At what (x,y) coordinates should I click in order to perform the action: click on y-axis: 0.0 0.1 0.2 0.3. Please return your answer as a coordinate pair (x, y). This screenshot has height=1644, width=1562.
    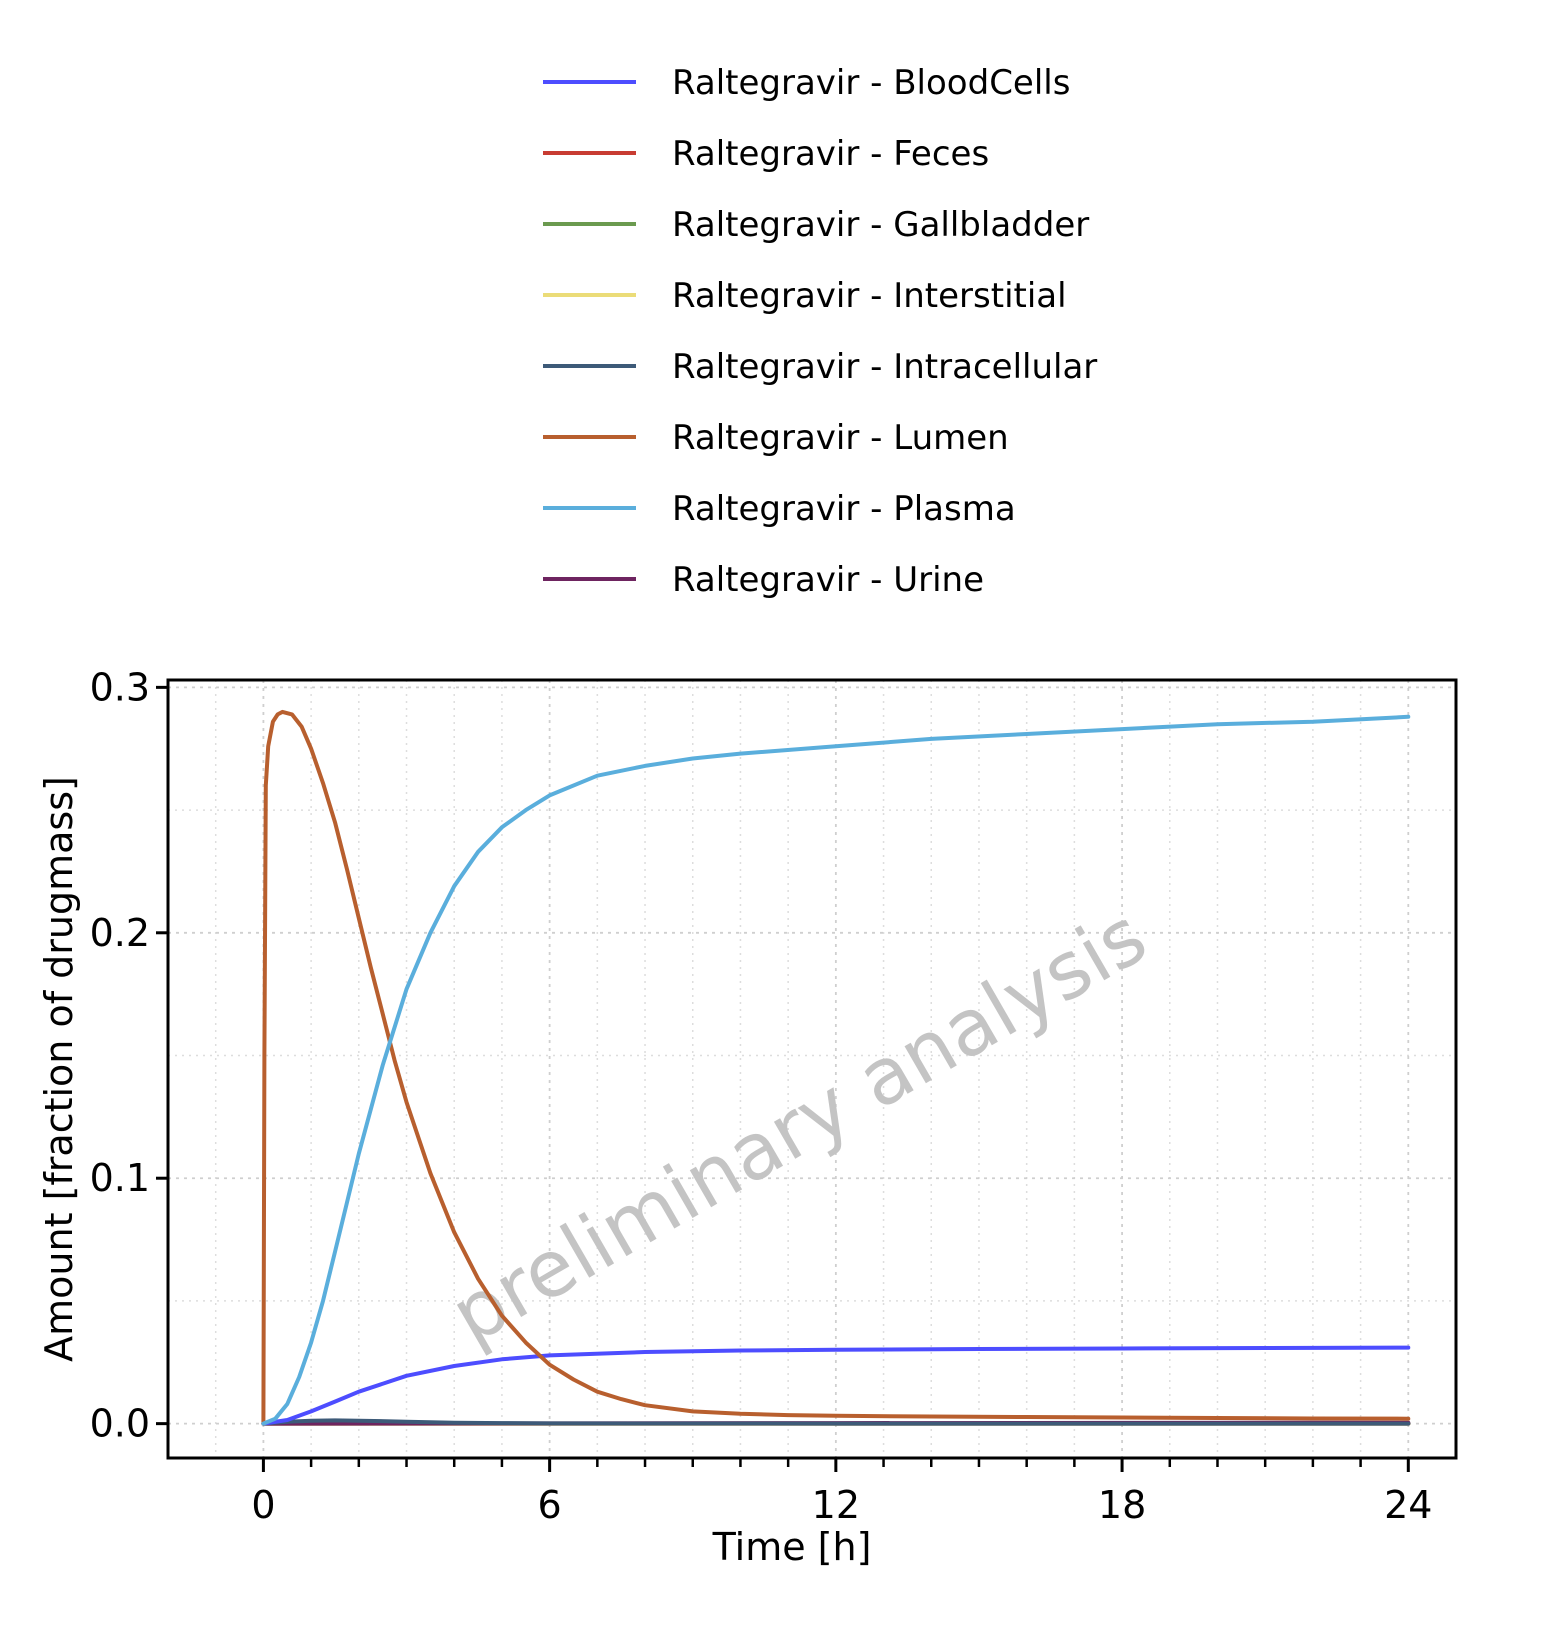
    Looking at the image, I should click on (129, 1055).